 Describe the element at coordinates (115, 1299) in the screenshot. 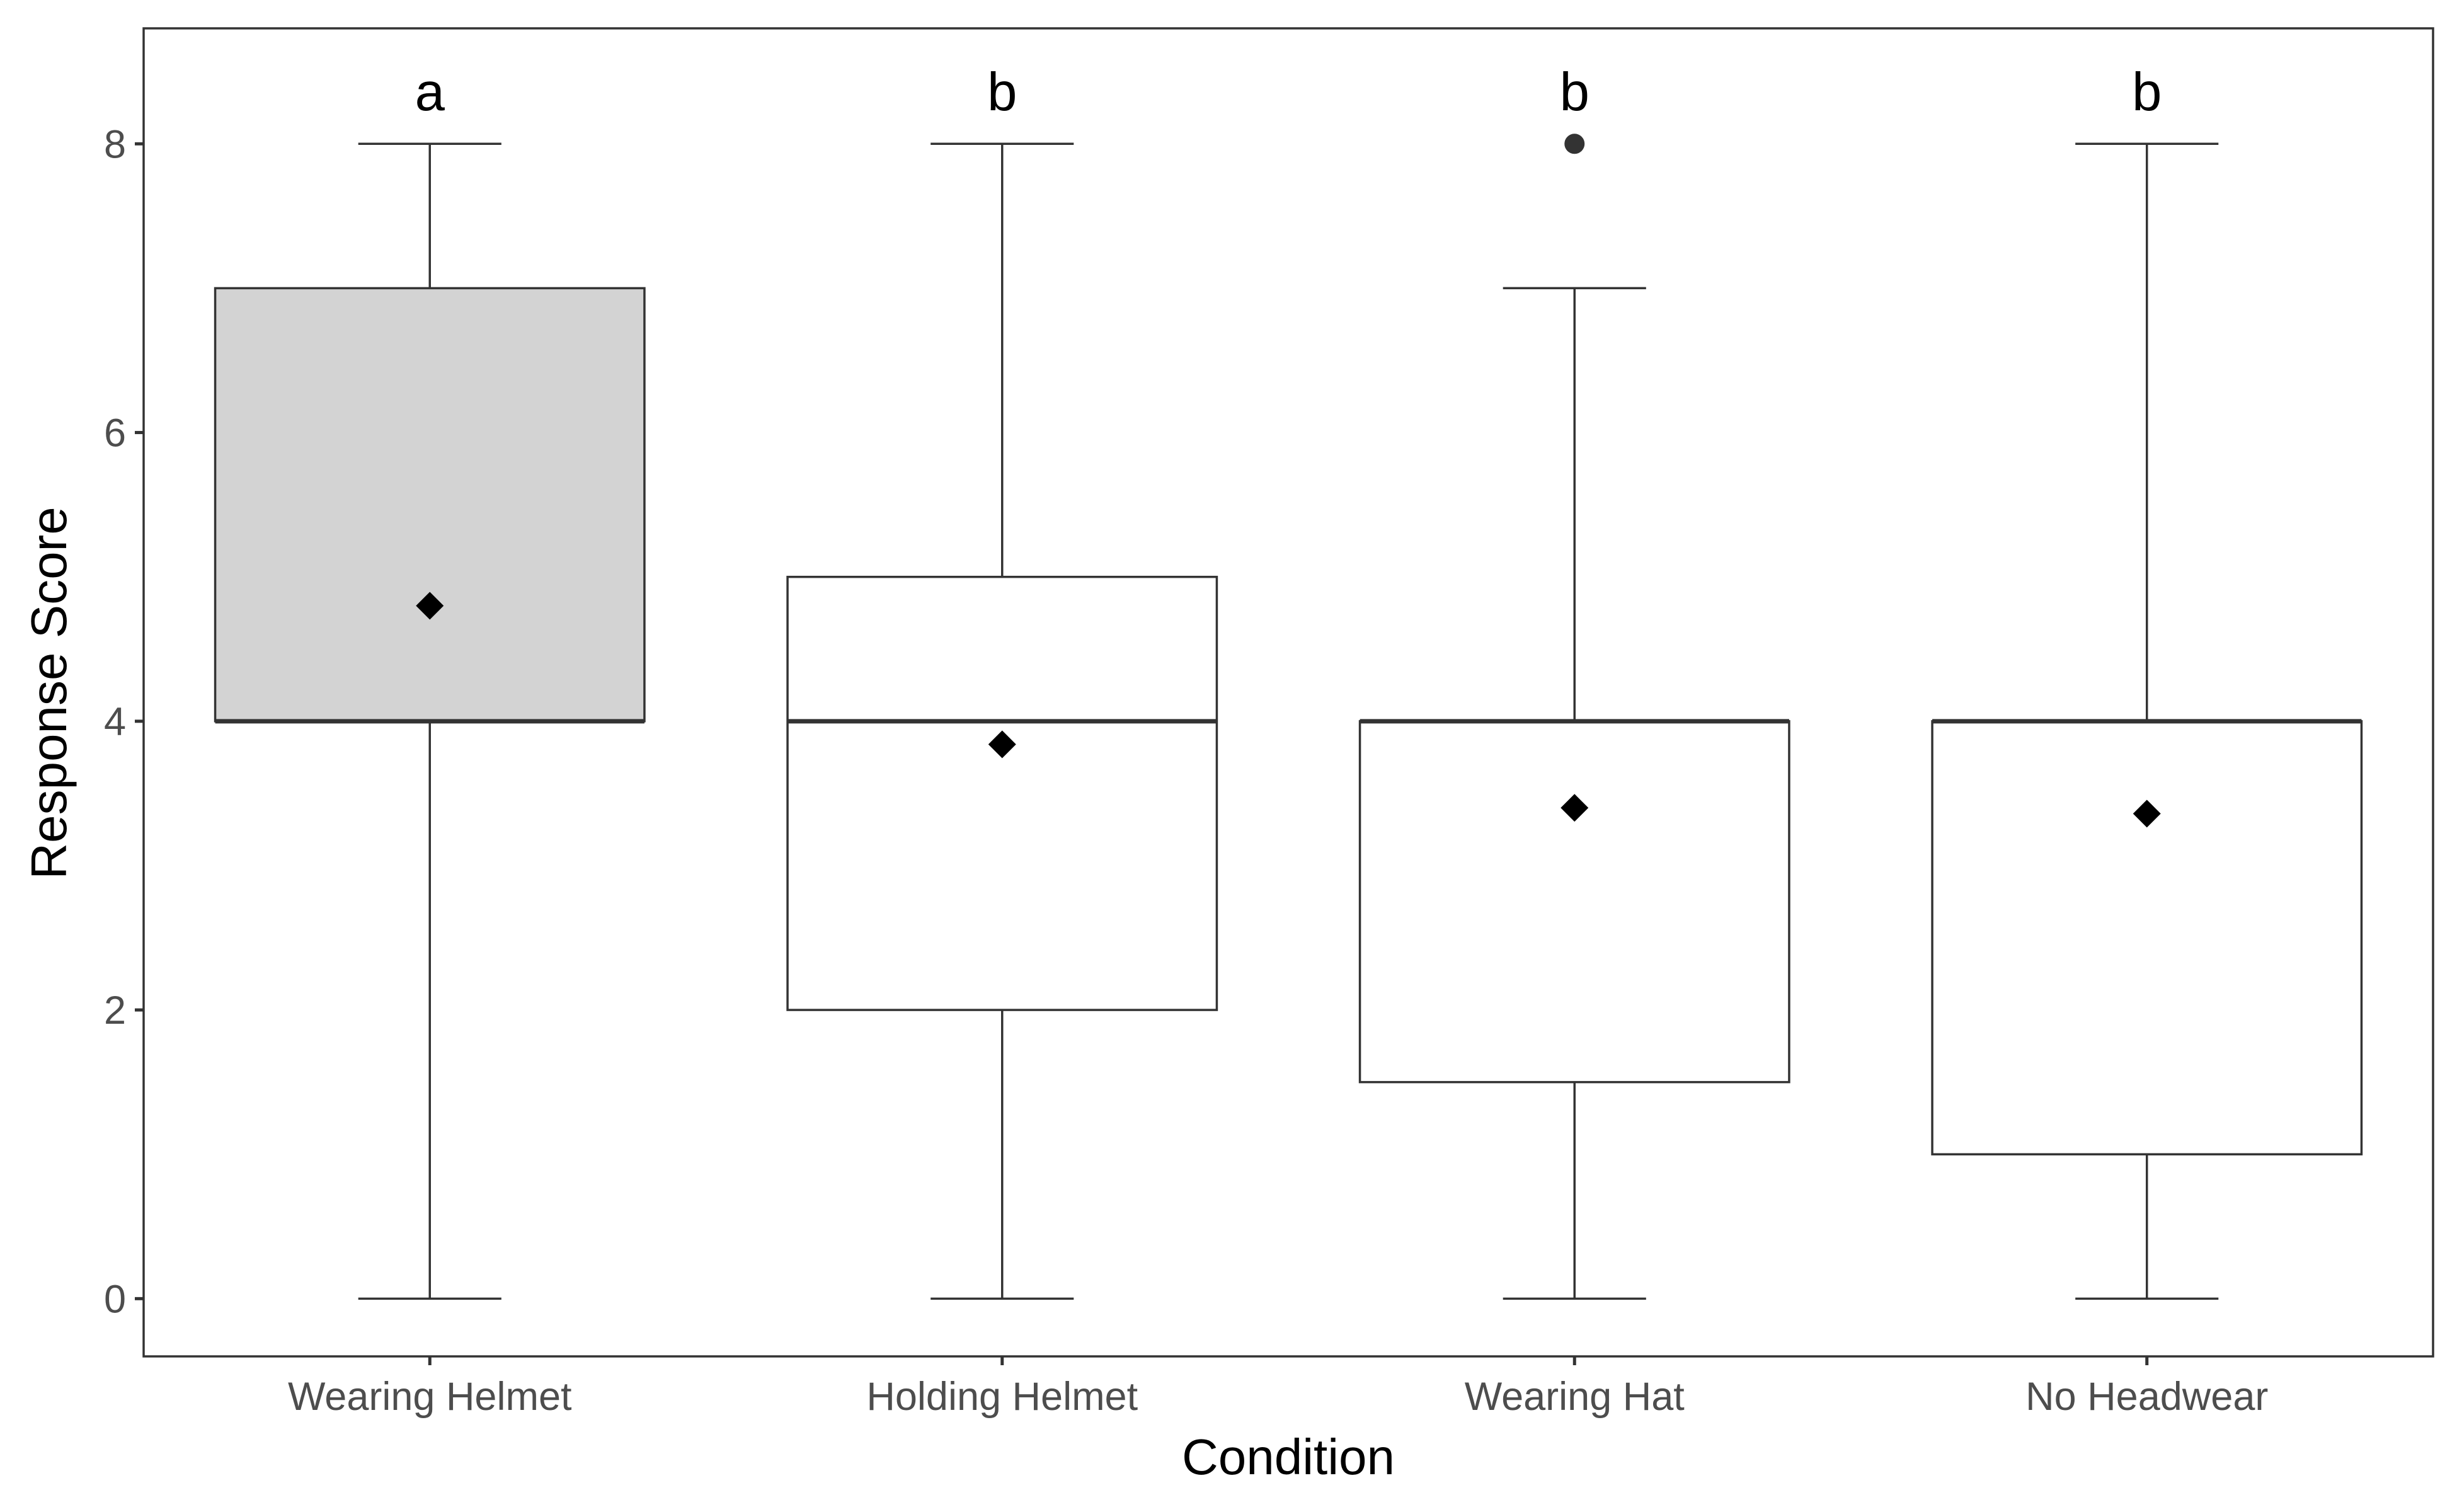

I see `y-tick-label: 0` at that location.